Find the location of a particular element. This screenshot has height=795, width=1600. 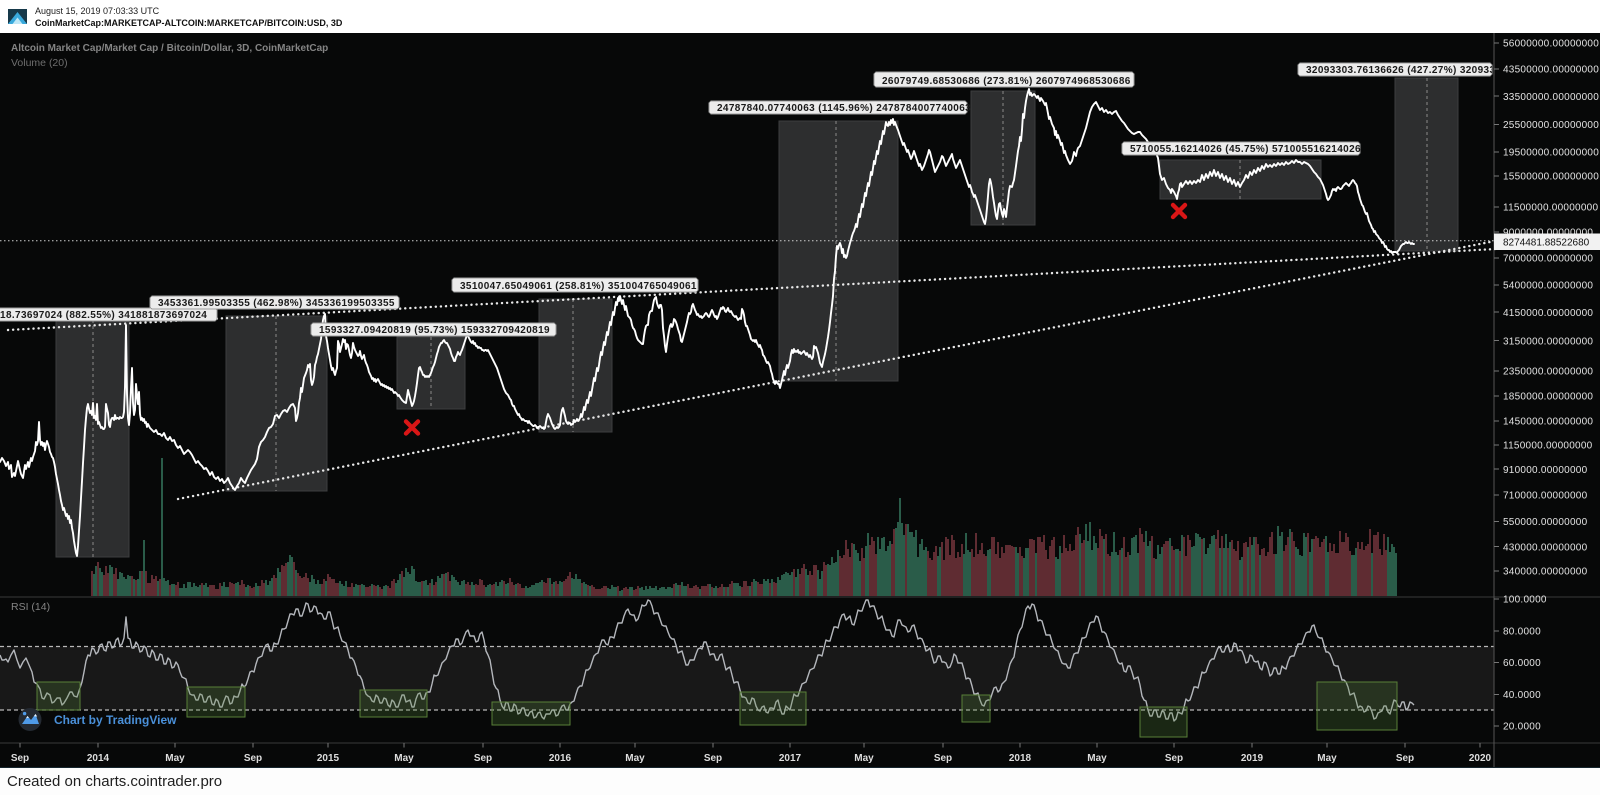

svg-text: 8274481.88522680 is located at coordinates (1546, 243).